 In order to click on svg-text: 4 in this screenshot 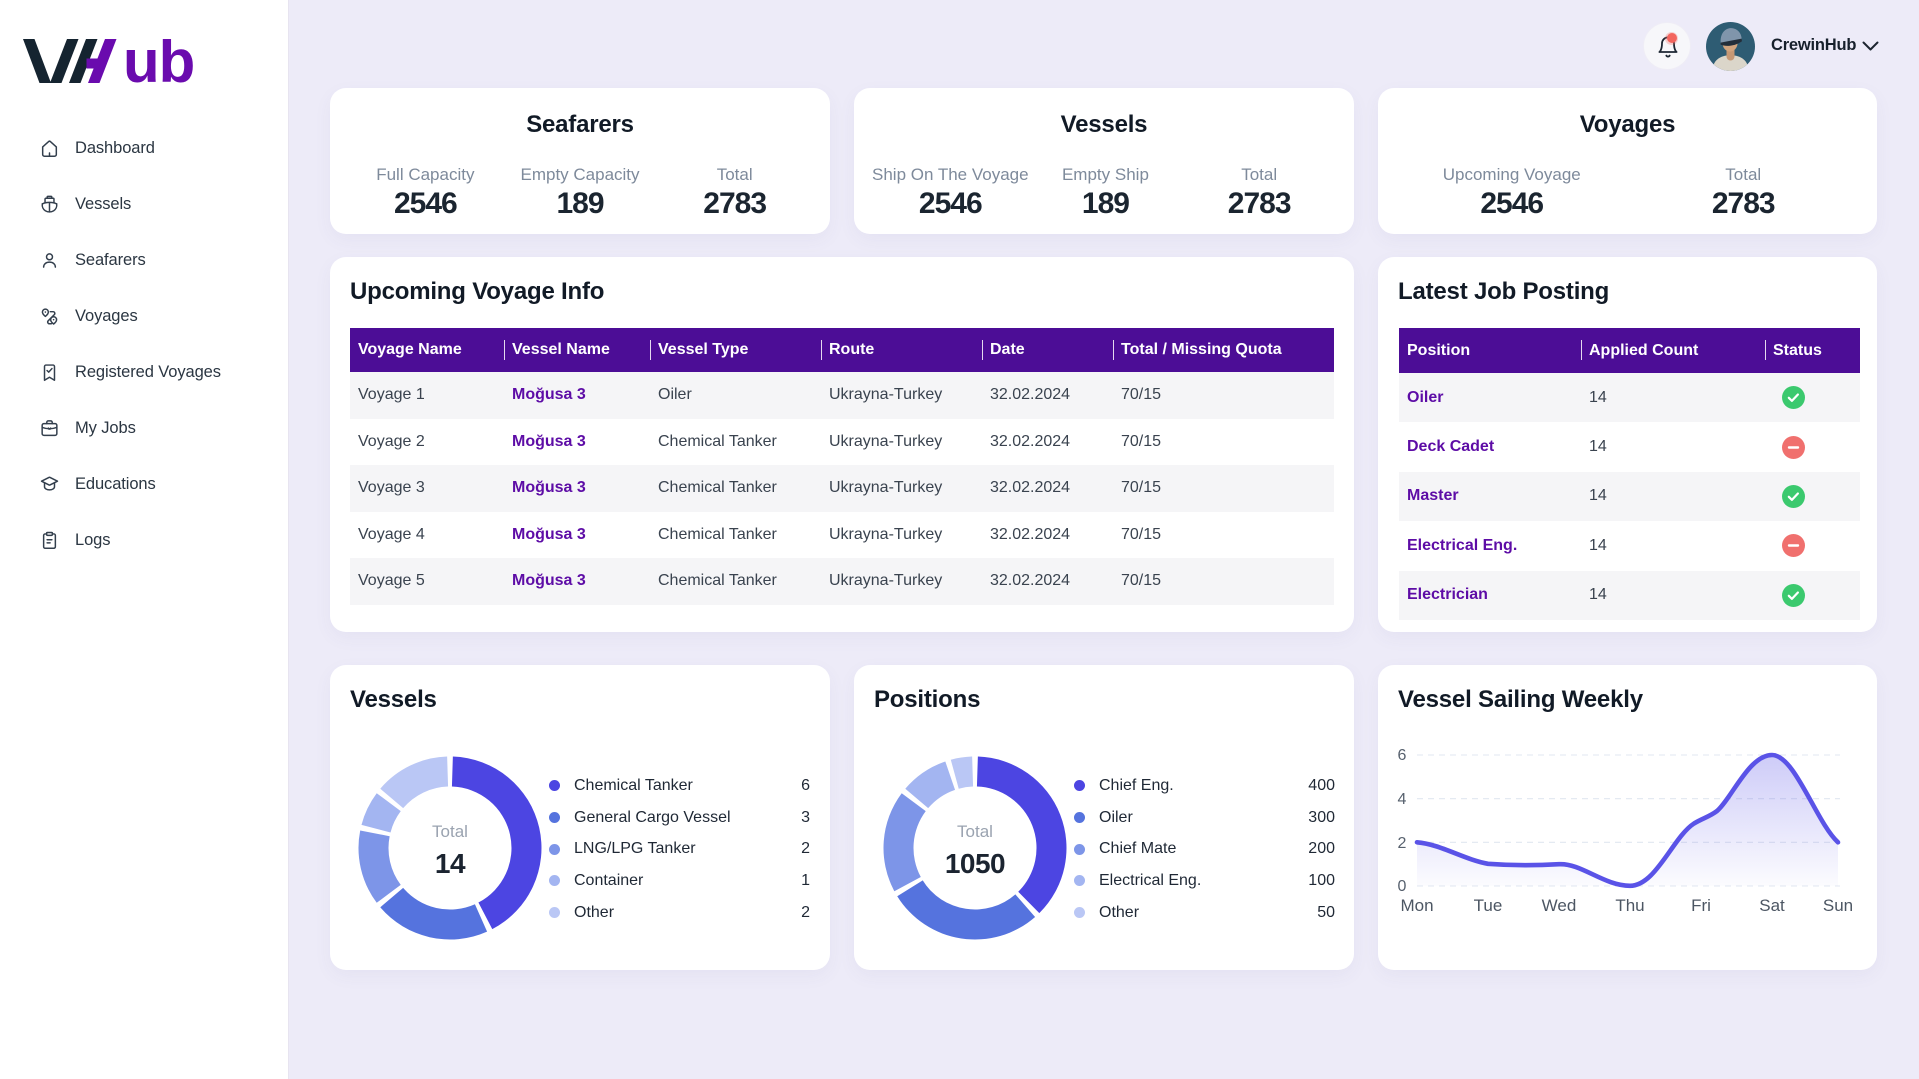, I will do `click(1402, 799)`.